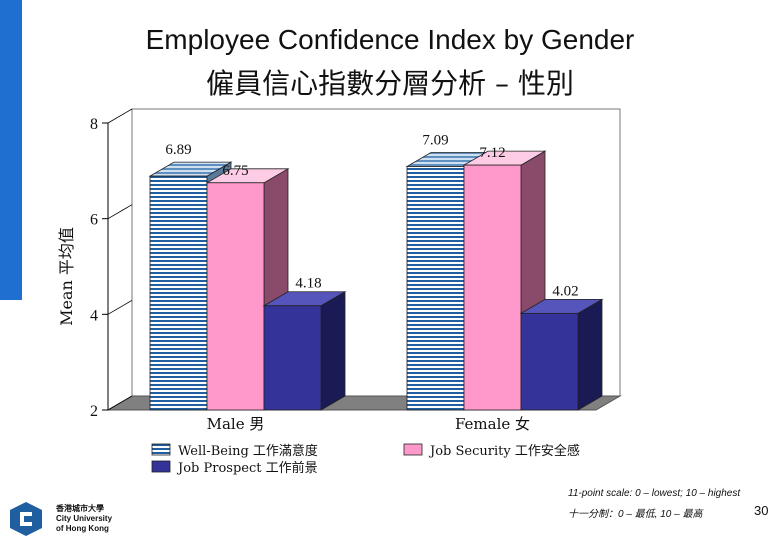 The height and width of the screenshot is (543, 780). What do you see at coordinates (435, 141) in the screenshot?
I see `bar-data-label: 7.09` at bounding box center [435, 141].